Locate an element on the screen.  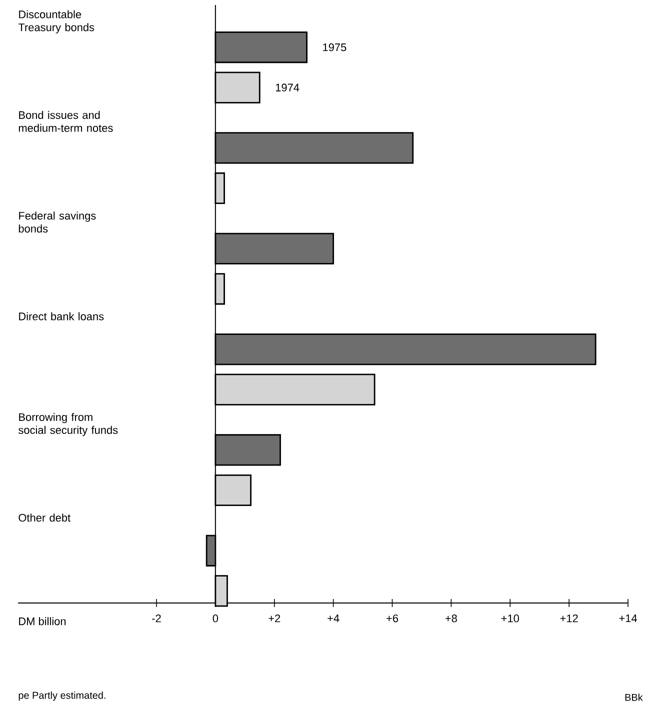
series-label: 1974 is located at coordinates (288, 88).